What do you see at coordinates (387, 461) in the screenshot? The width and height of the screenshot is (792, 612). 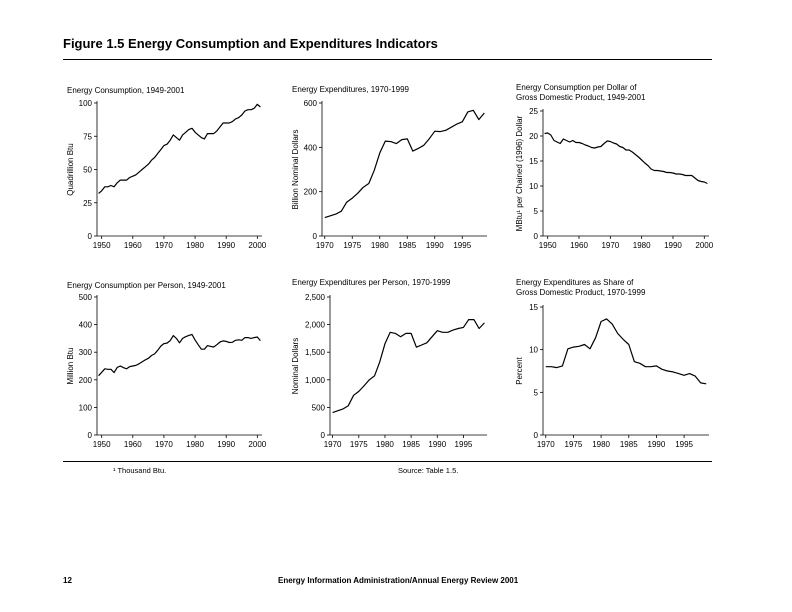 I see `bottom-rule` at bounding box center [387, 461].